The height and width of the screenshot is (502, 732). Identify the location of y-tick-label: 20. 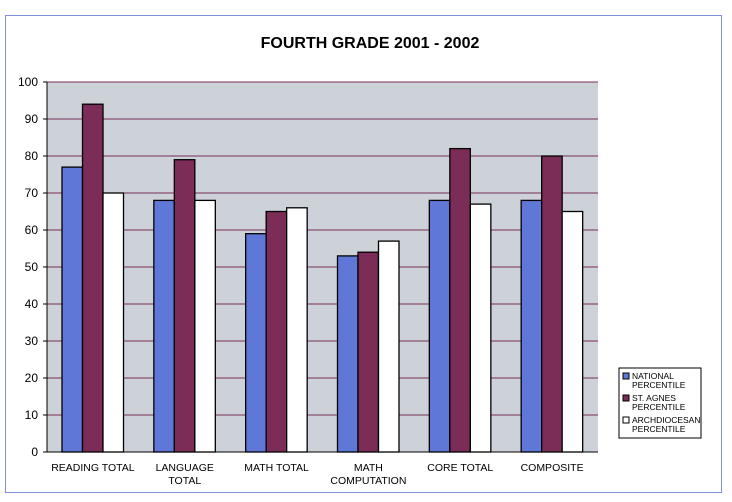
(32, 378).